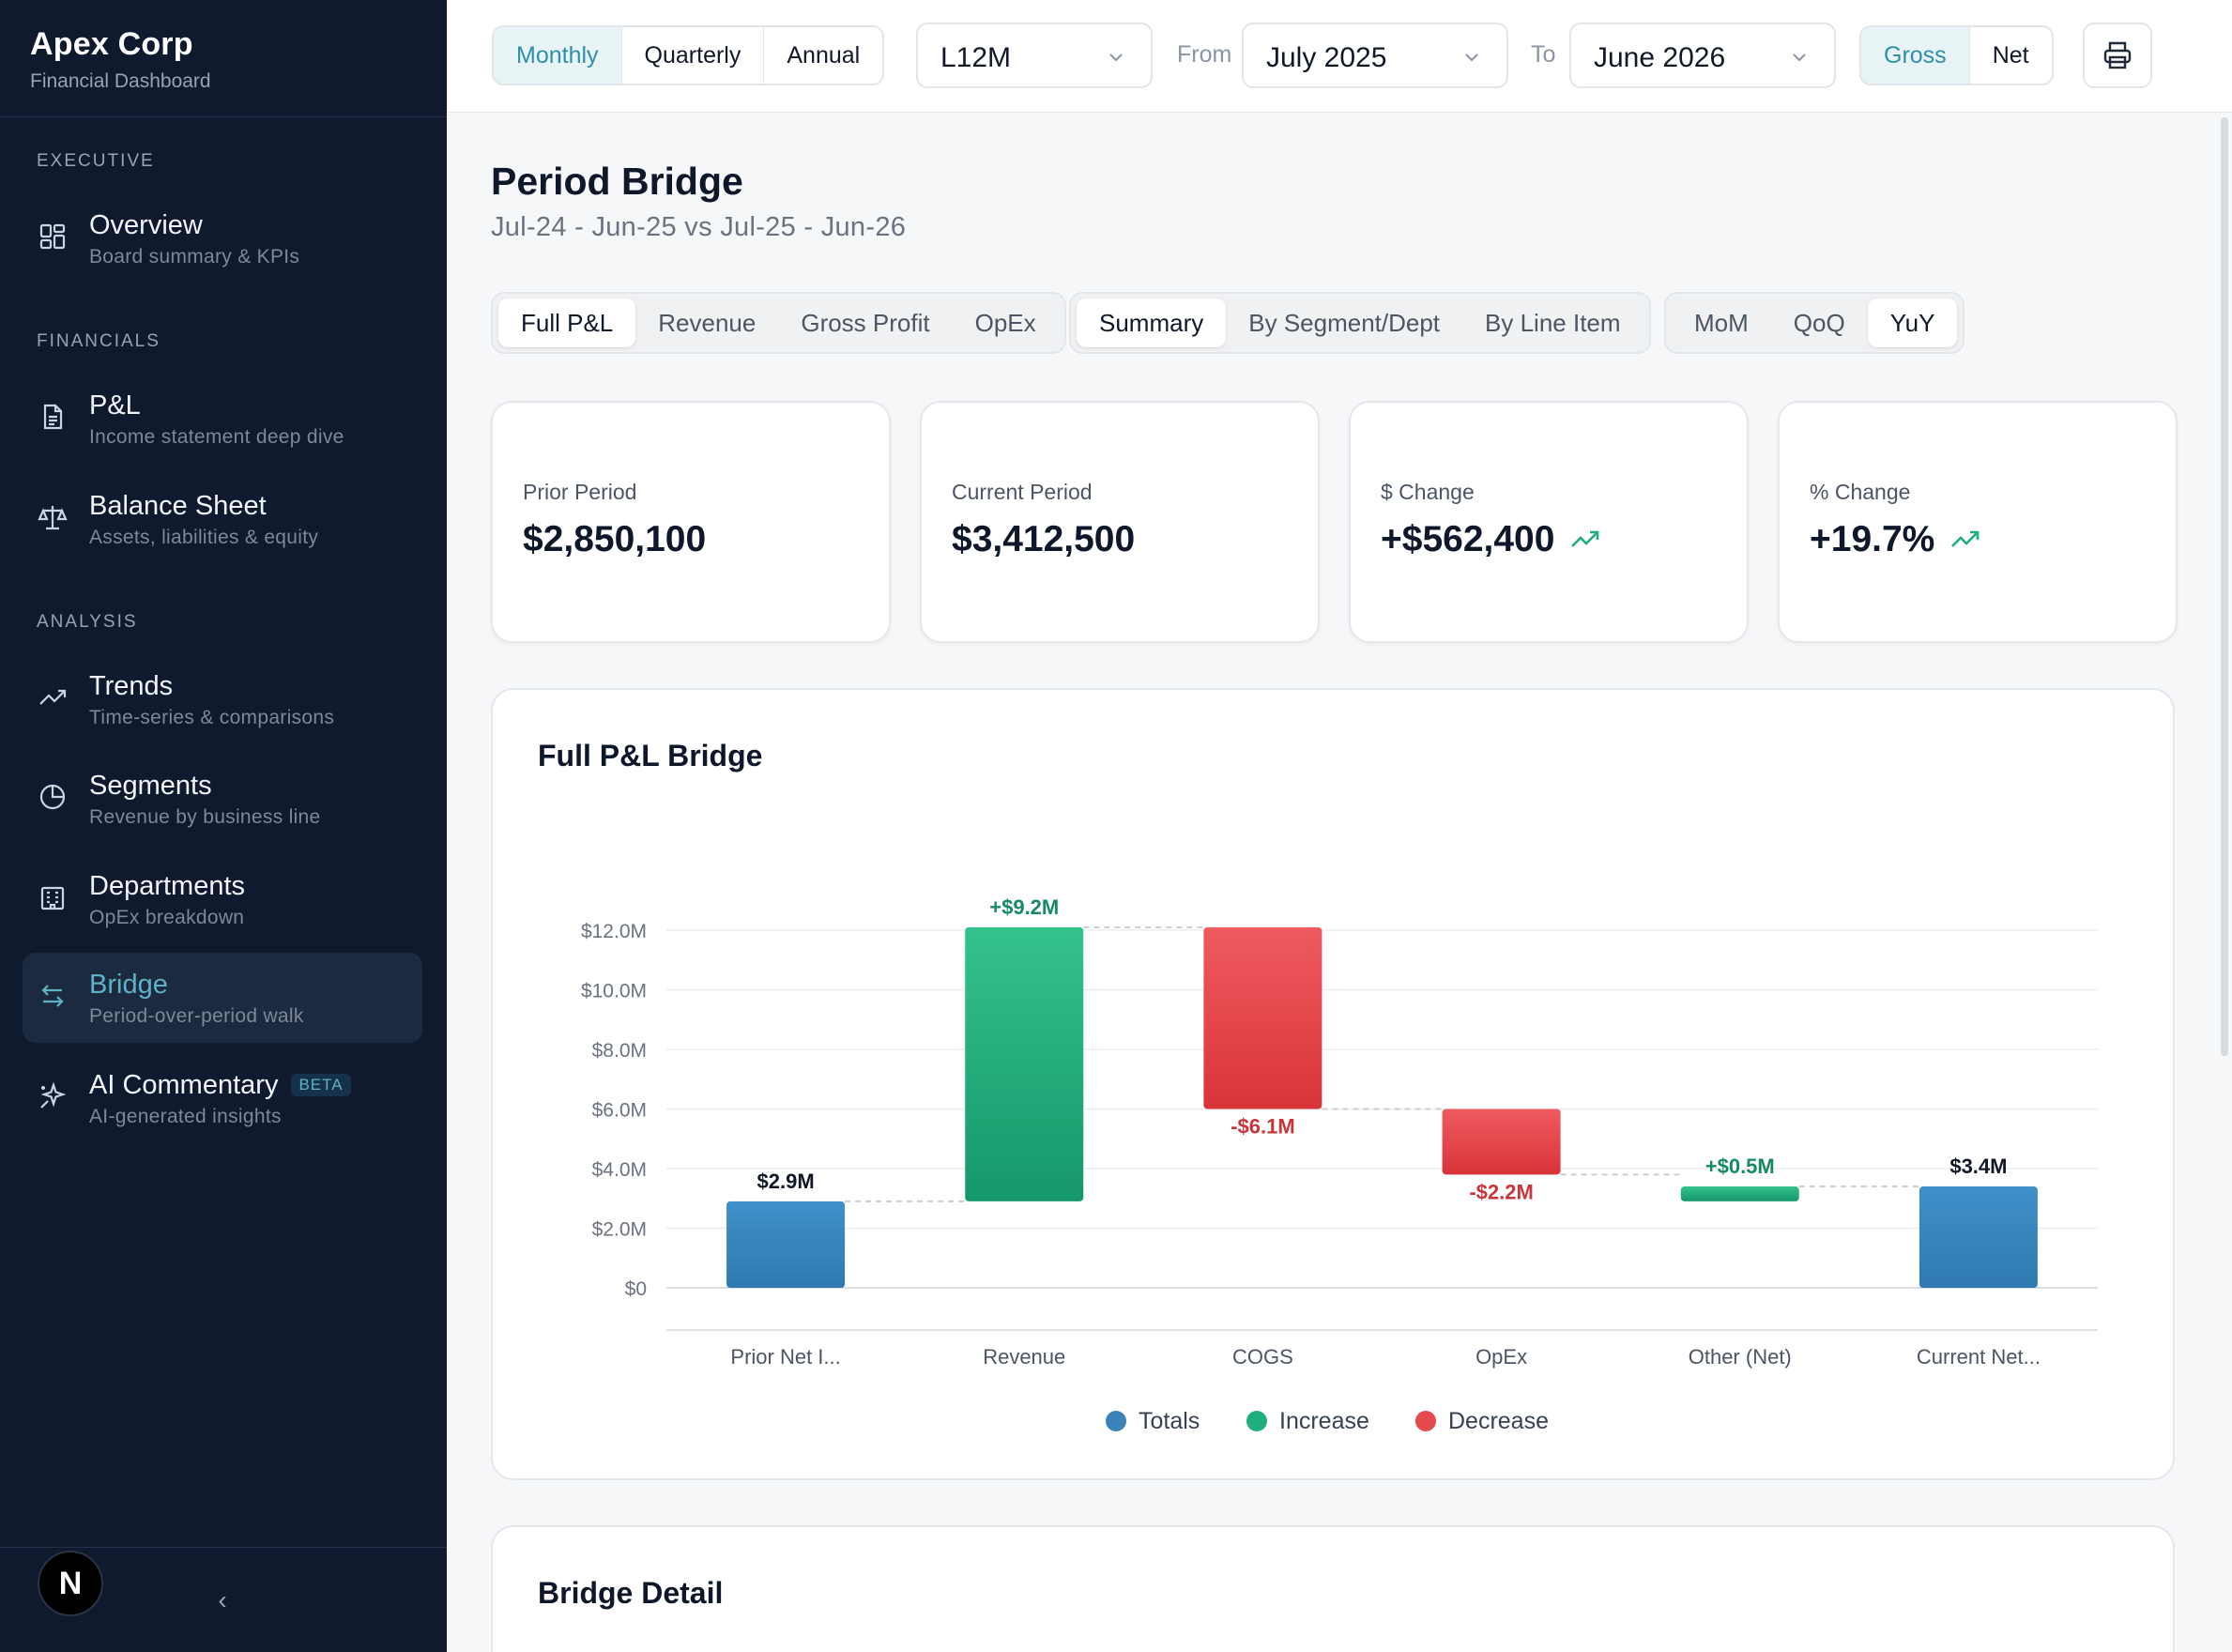 The height and width of the screenshot is (1652, 2232). Describe the element at coordinates (1324, 1421) in the screenshot. I see `legend-label: Increase` at that location.